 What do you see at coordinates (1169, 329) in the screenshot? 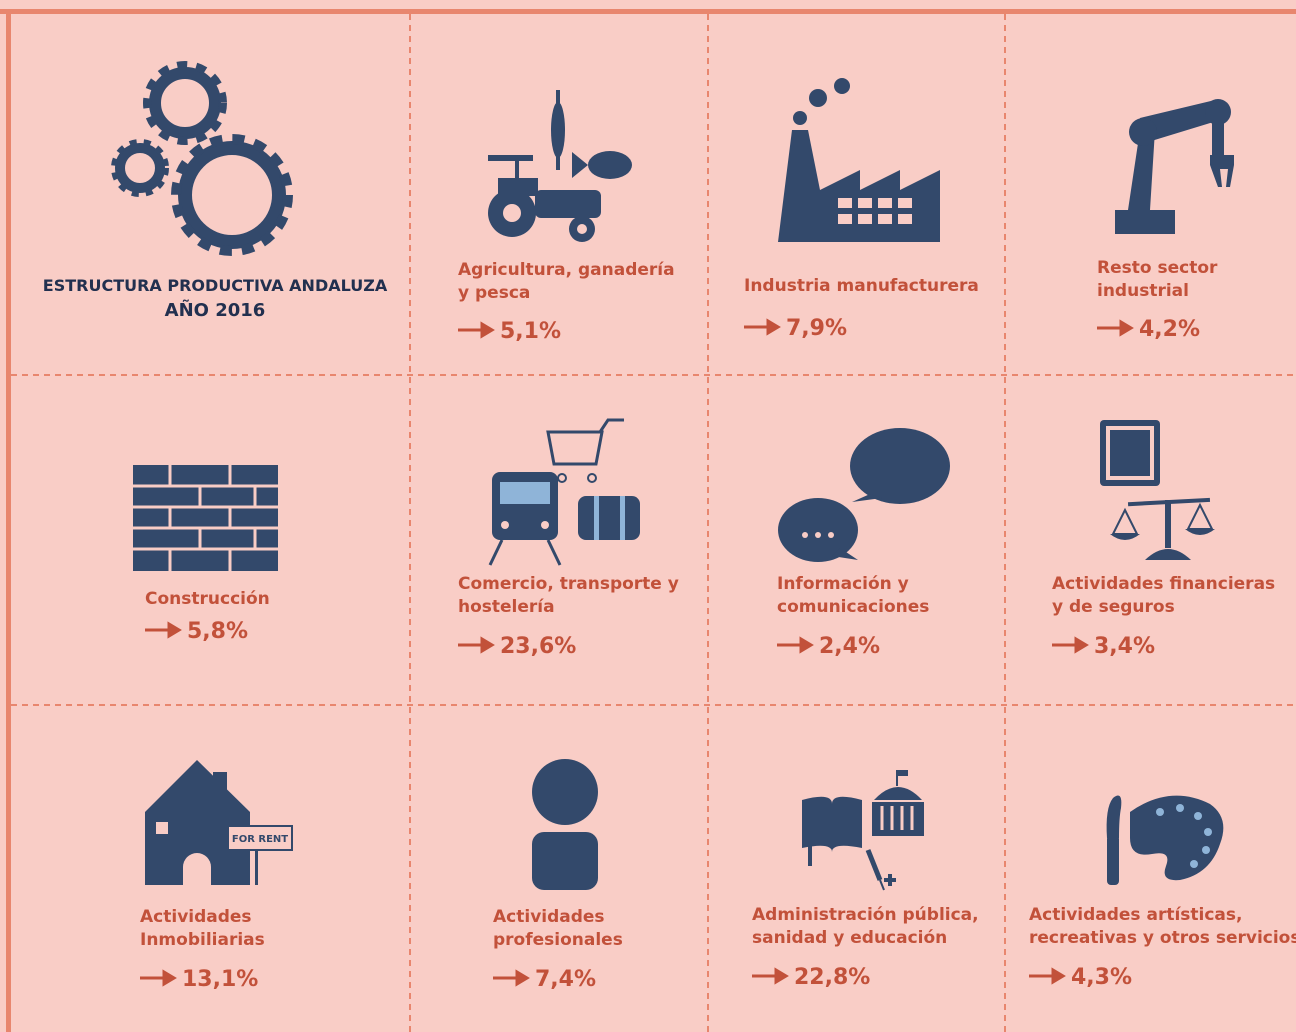
I see `sector-value: 4,2%` at bounding box center [1169, 329].